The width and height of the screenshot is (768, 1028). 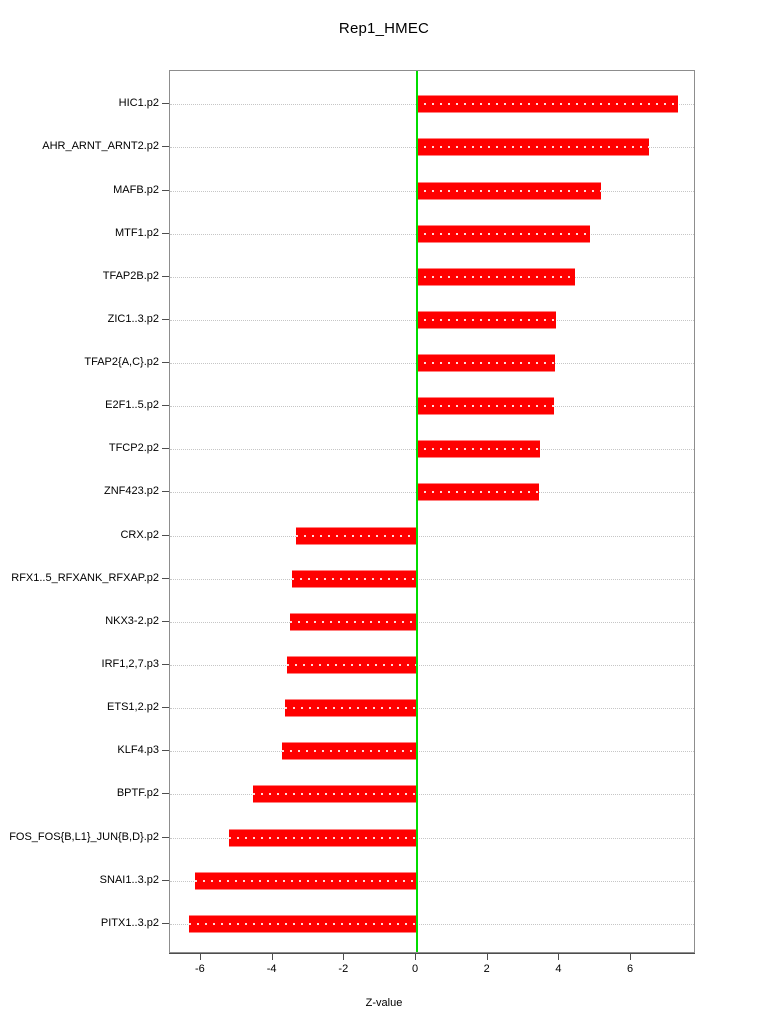 What do you see at coordinates (129, 879) in the screenshot?
I see `y-axis-tick-label: SNAI1..3.p2` at bounding box center [129, 879].